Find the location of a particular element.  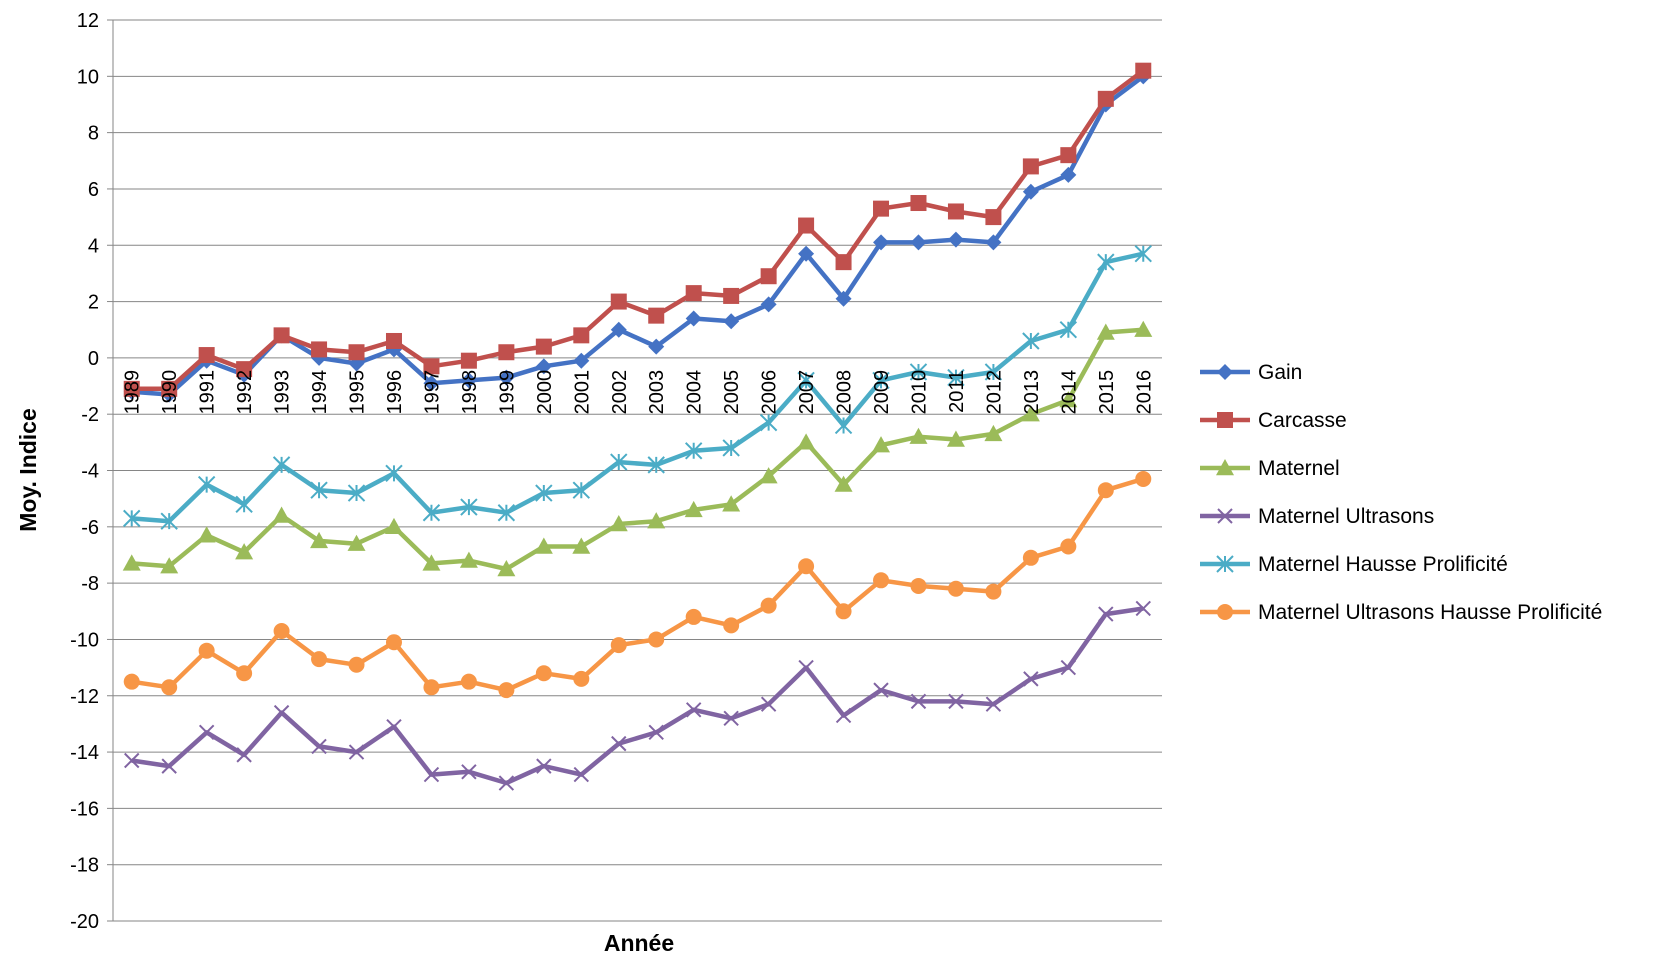

legend-item: Maternel Ultrasons is located at coordinates (1317, 516).